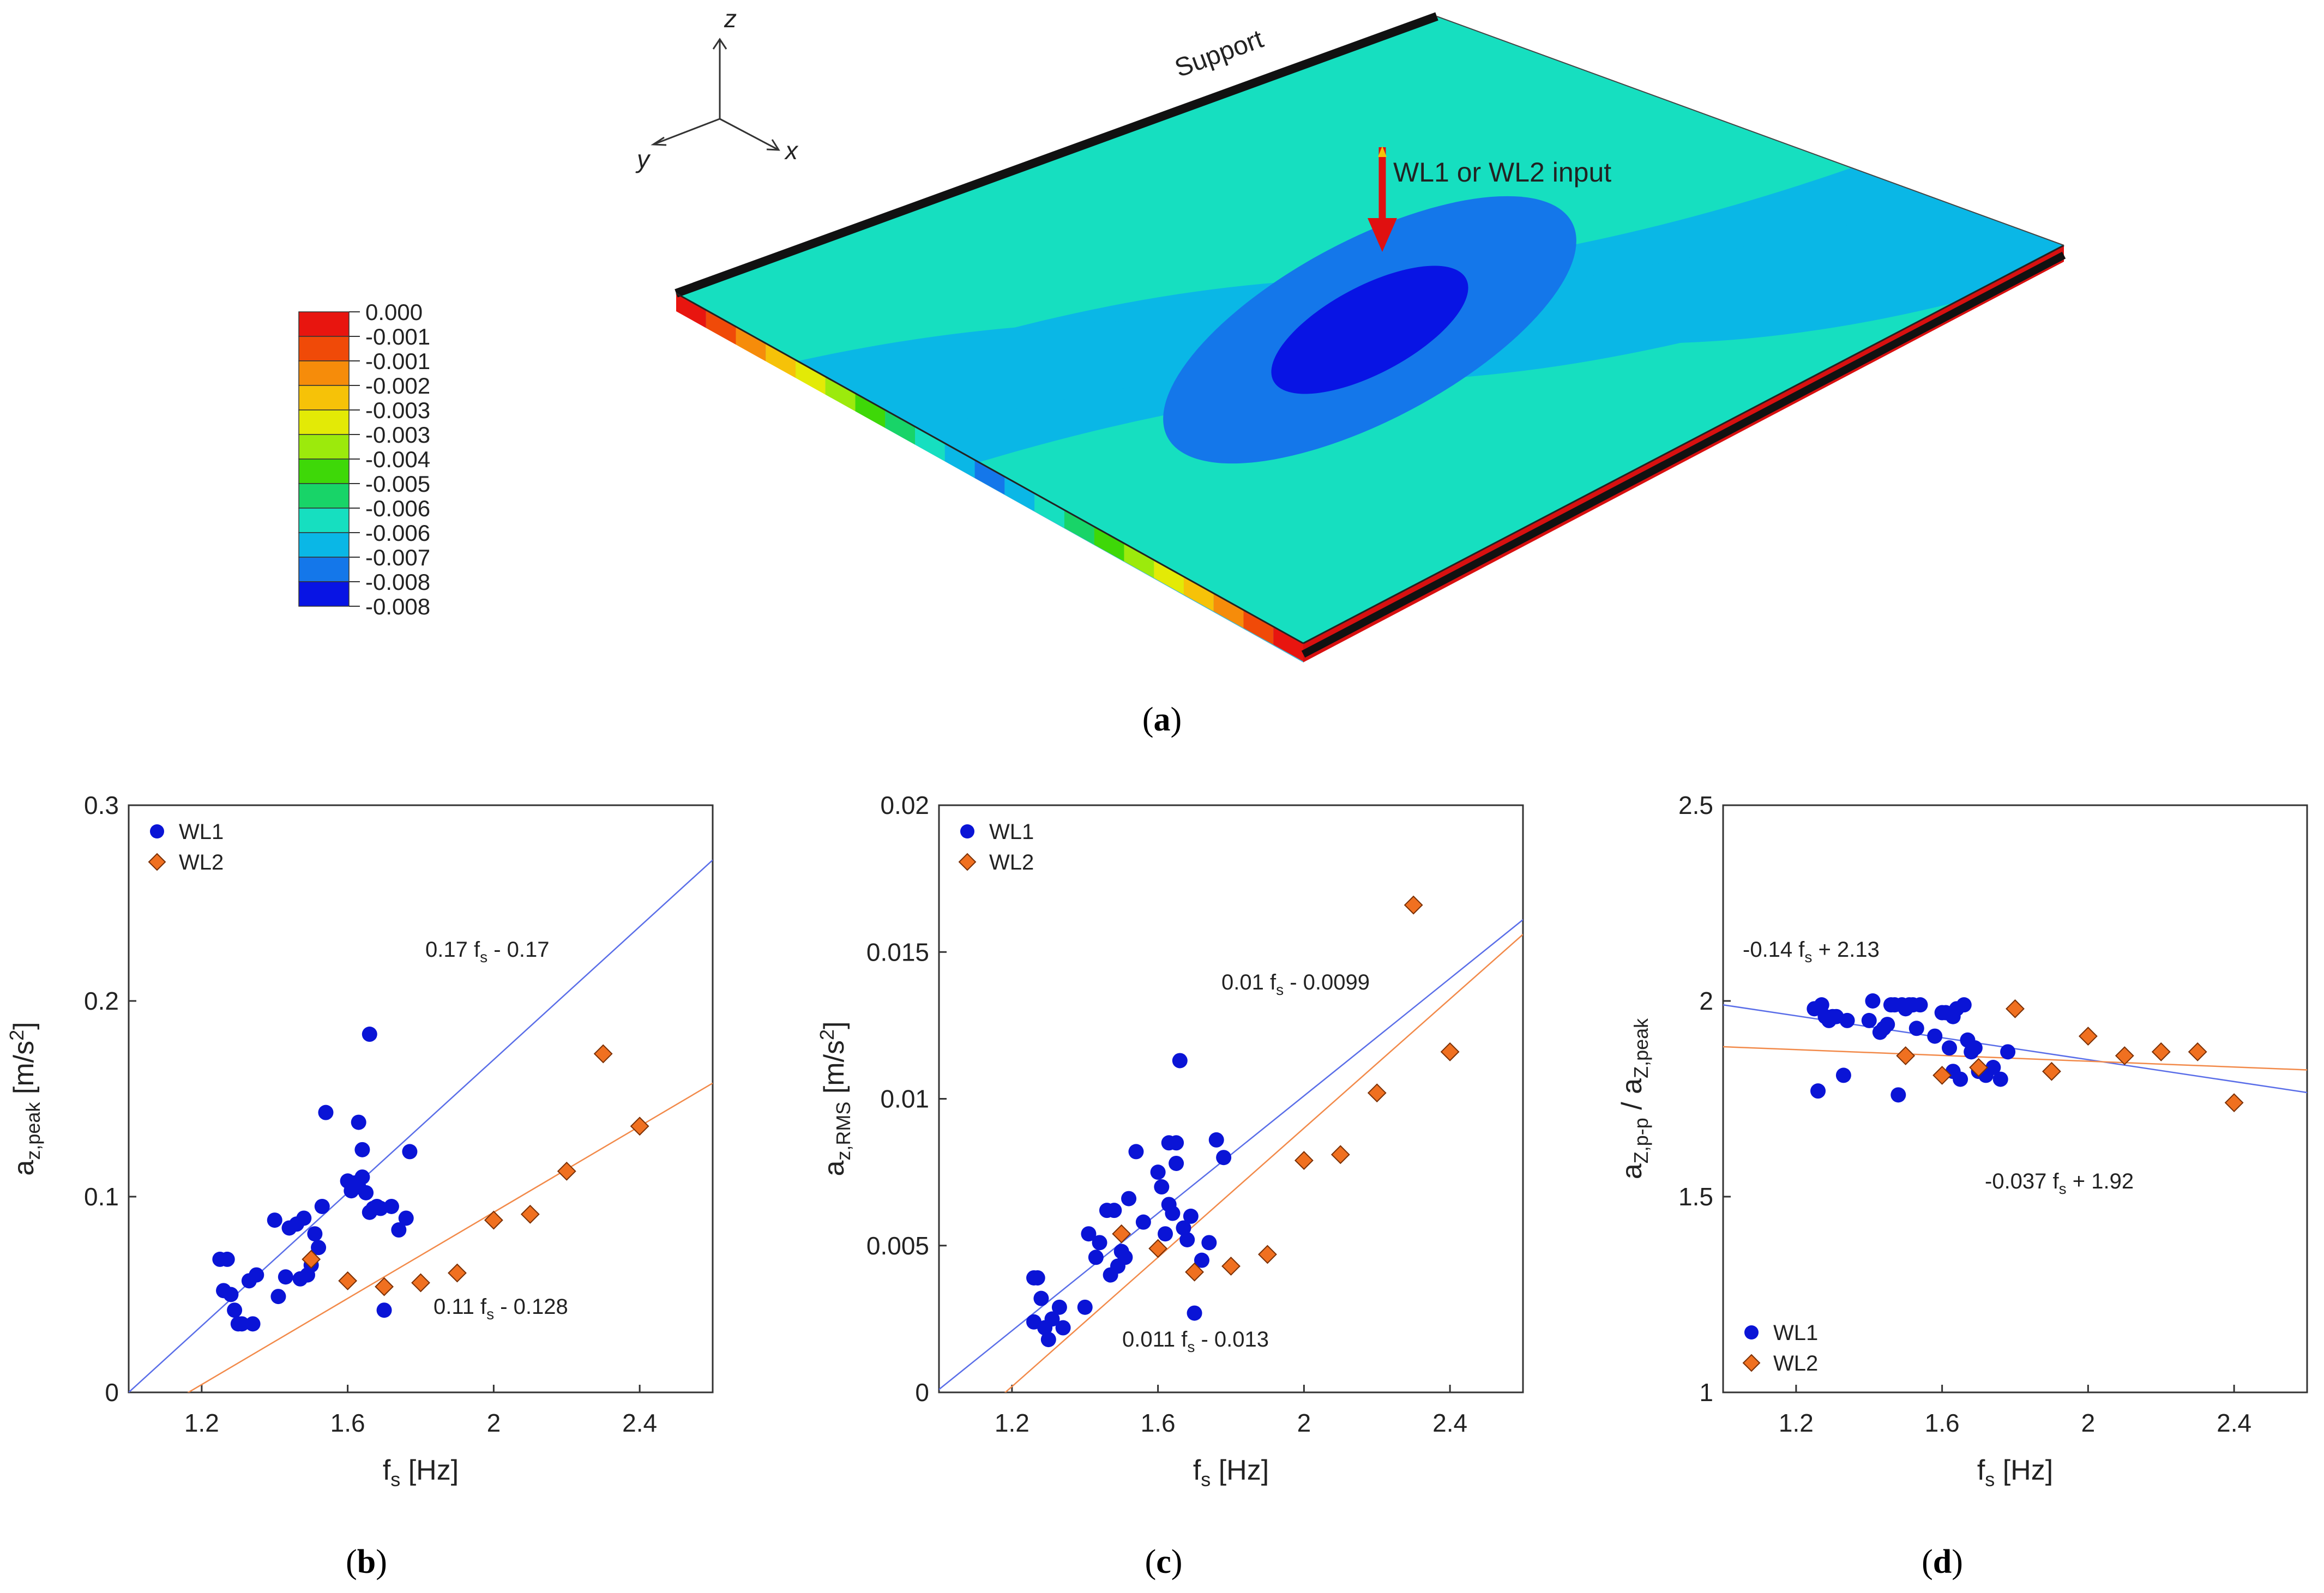 Image resolution: width=2324 pixels, height=1593 pixels. I want to click on colorbar-label: -0.003, so click(397, 410).